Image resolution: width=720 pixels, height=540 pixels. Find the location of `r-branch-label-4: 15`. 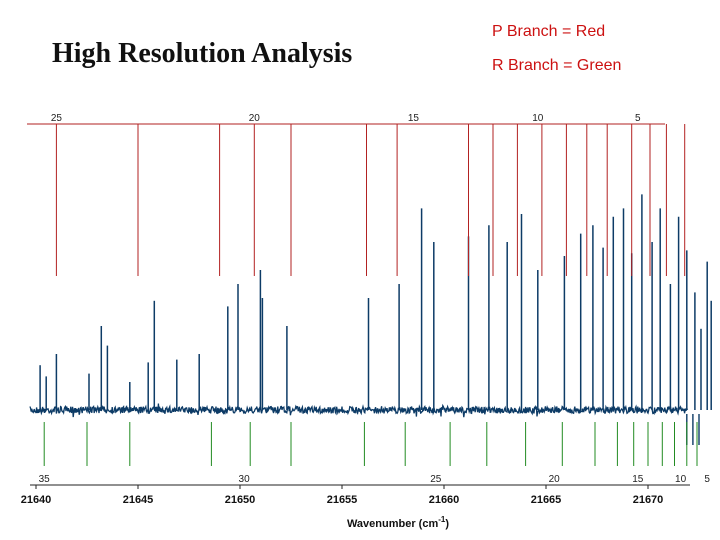

r-branch-label-4: 15 is located at coordinates (638, 479).